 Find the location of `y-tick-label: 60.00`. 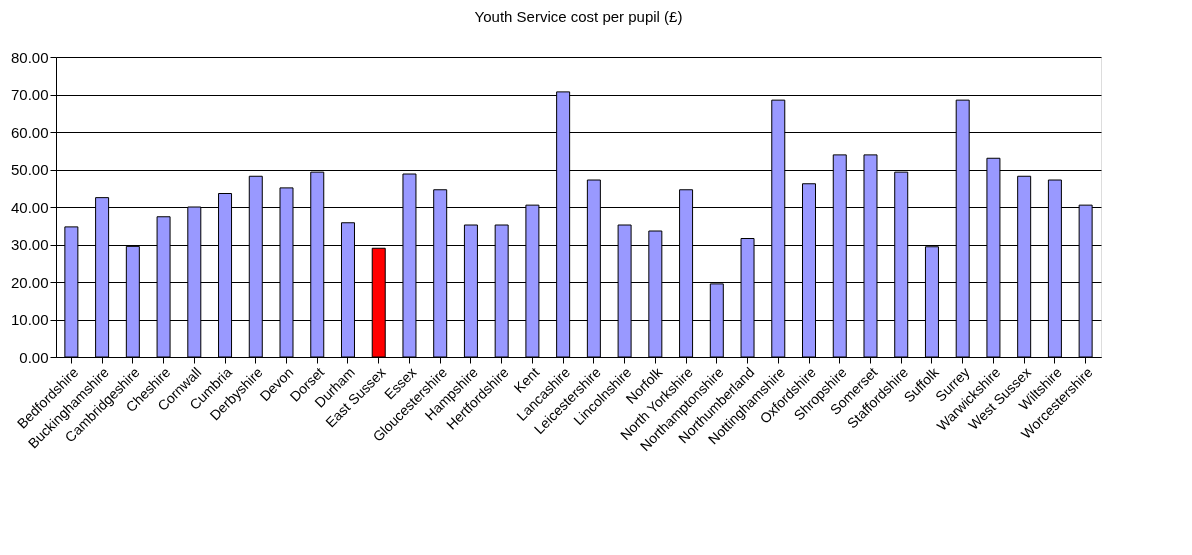

y-tick-label: 60.00 is located at coordinates (29, 132).